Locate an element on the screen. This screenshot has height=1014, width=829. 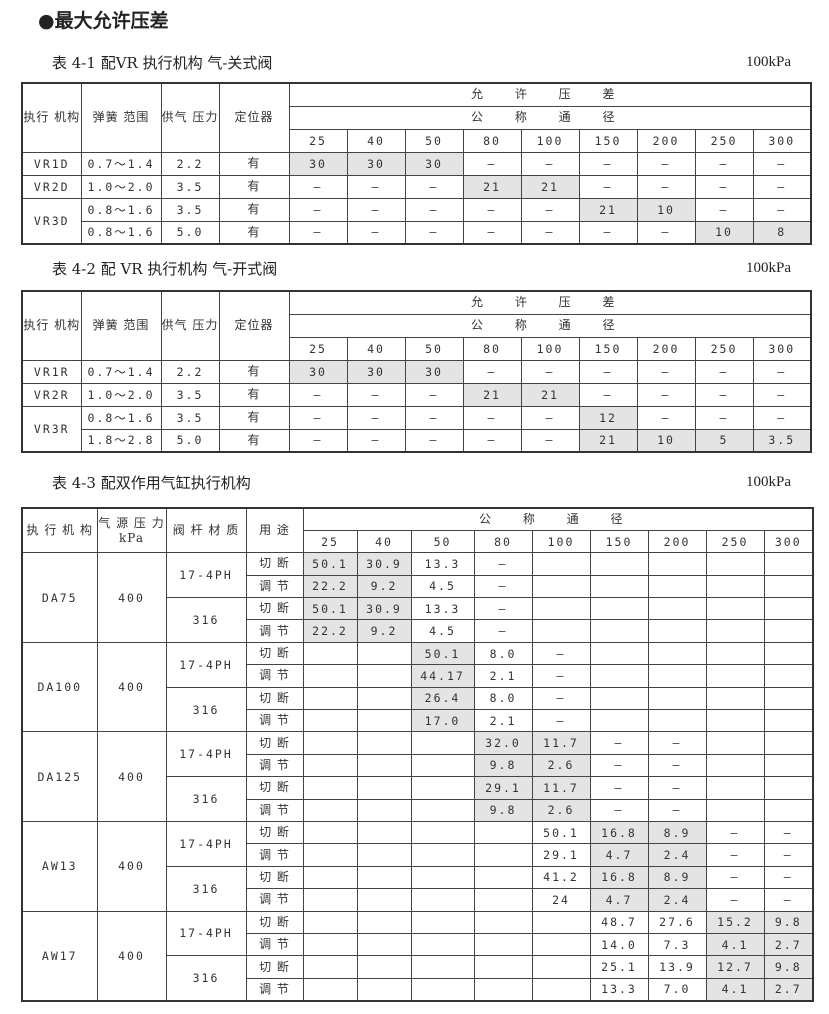
stem-material: 17-4PH is located at coordinates (206, 575).